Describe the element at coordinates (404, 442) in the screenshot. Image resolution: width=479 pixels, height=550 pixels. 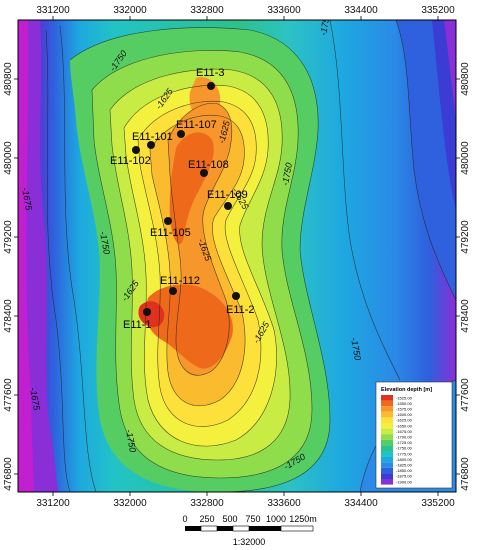
I see `legend-label: -1725.00` at that location.